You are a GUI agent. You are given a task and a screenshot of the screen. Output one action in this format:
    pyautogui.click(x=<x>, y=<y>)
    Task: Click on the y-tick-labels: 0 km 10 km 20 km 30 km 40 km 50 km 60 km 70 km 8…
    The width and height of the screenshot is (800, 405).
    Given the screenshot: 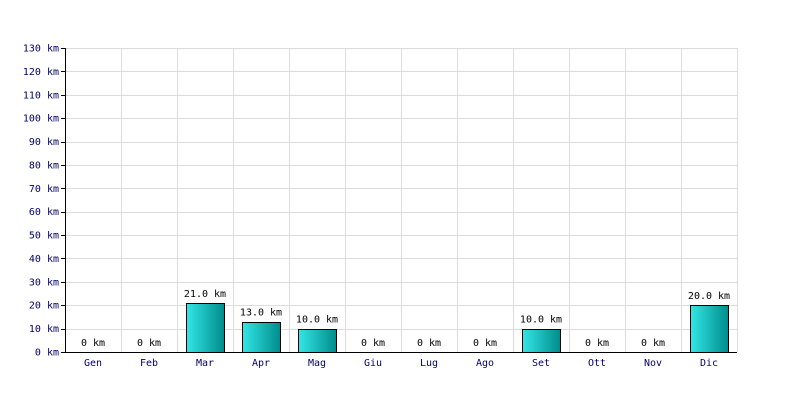 What is the action you would take?
    pyautogui.click(x=41, y=201)
    